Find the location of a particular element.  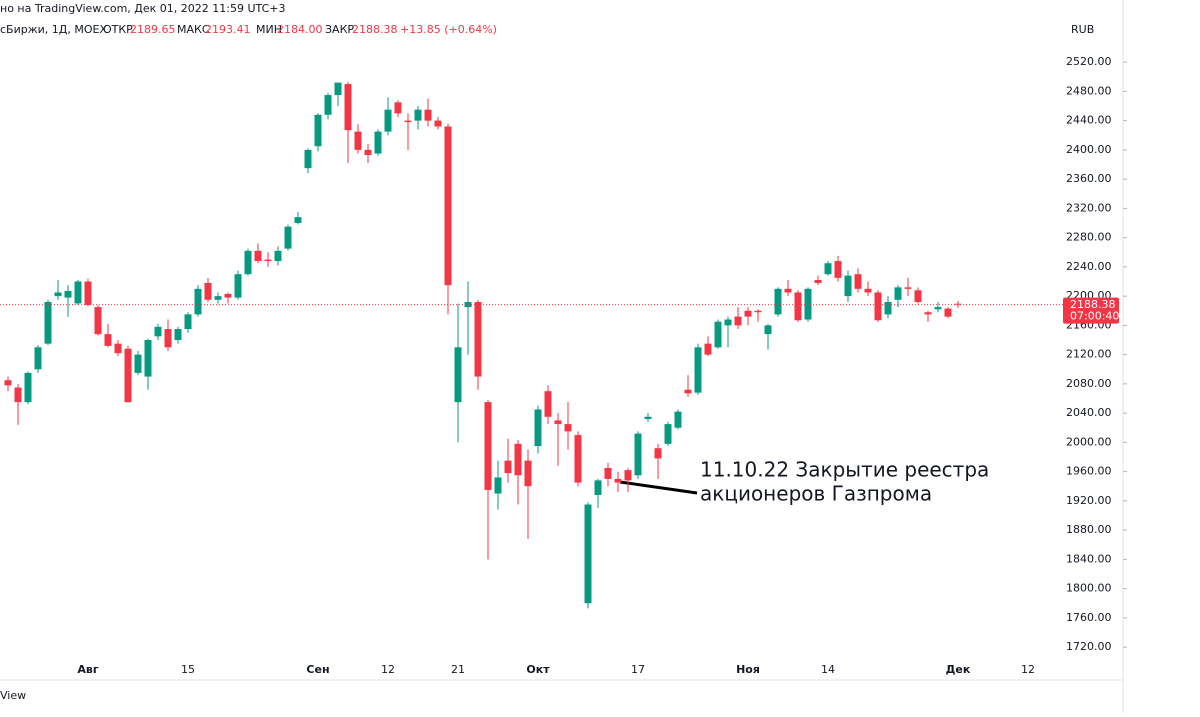

annotation: 11.10.22 Закрытие реестра is located at coordinates (844, 470).